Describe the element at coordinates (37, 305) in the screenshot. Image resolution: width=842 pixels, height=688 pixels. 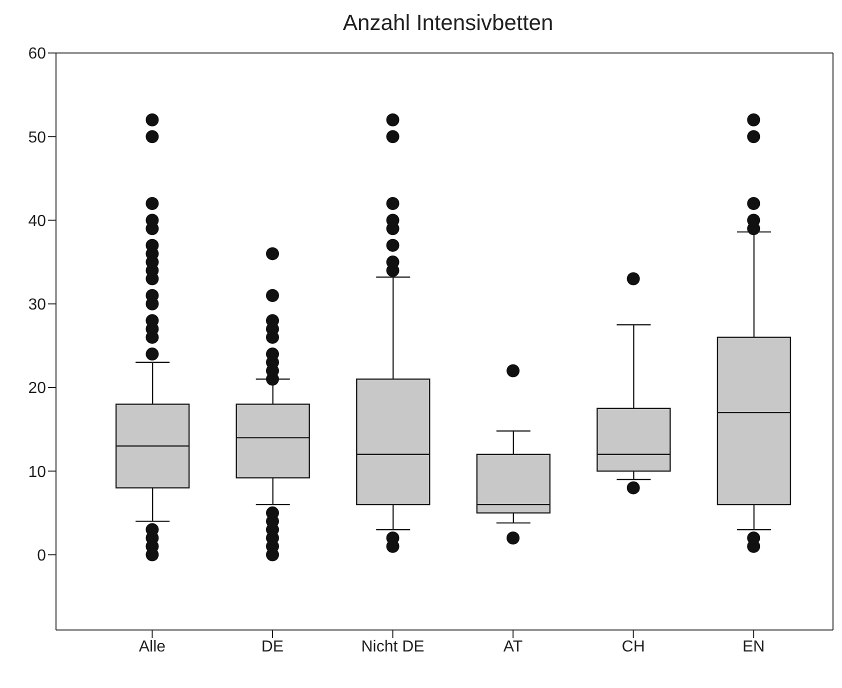
I see `y-tick-label: 30` at that location.